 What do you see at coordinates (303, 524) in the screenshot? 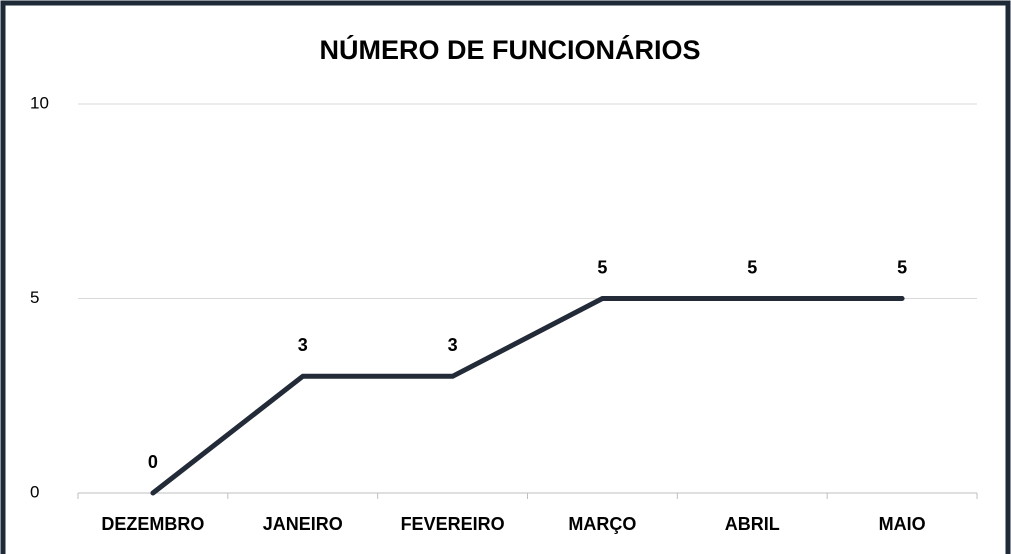
I see `x-tick-label: JANEIRO` at bounding box center [303, 524].